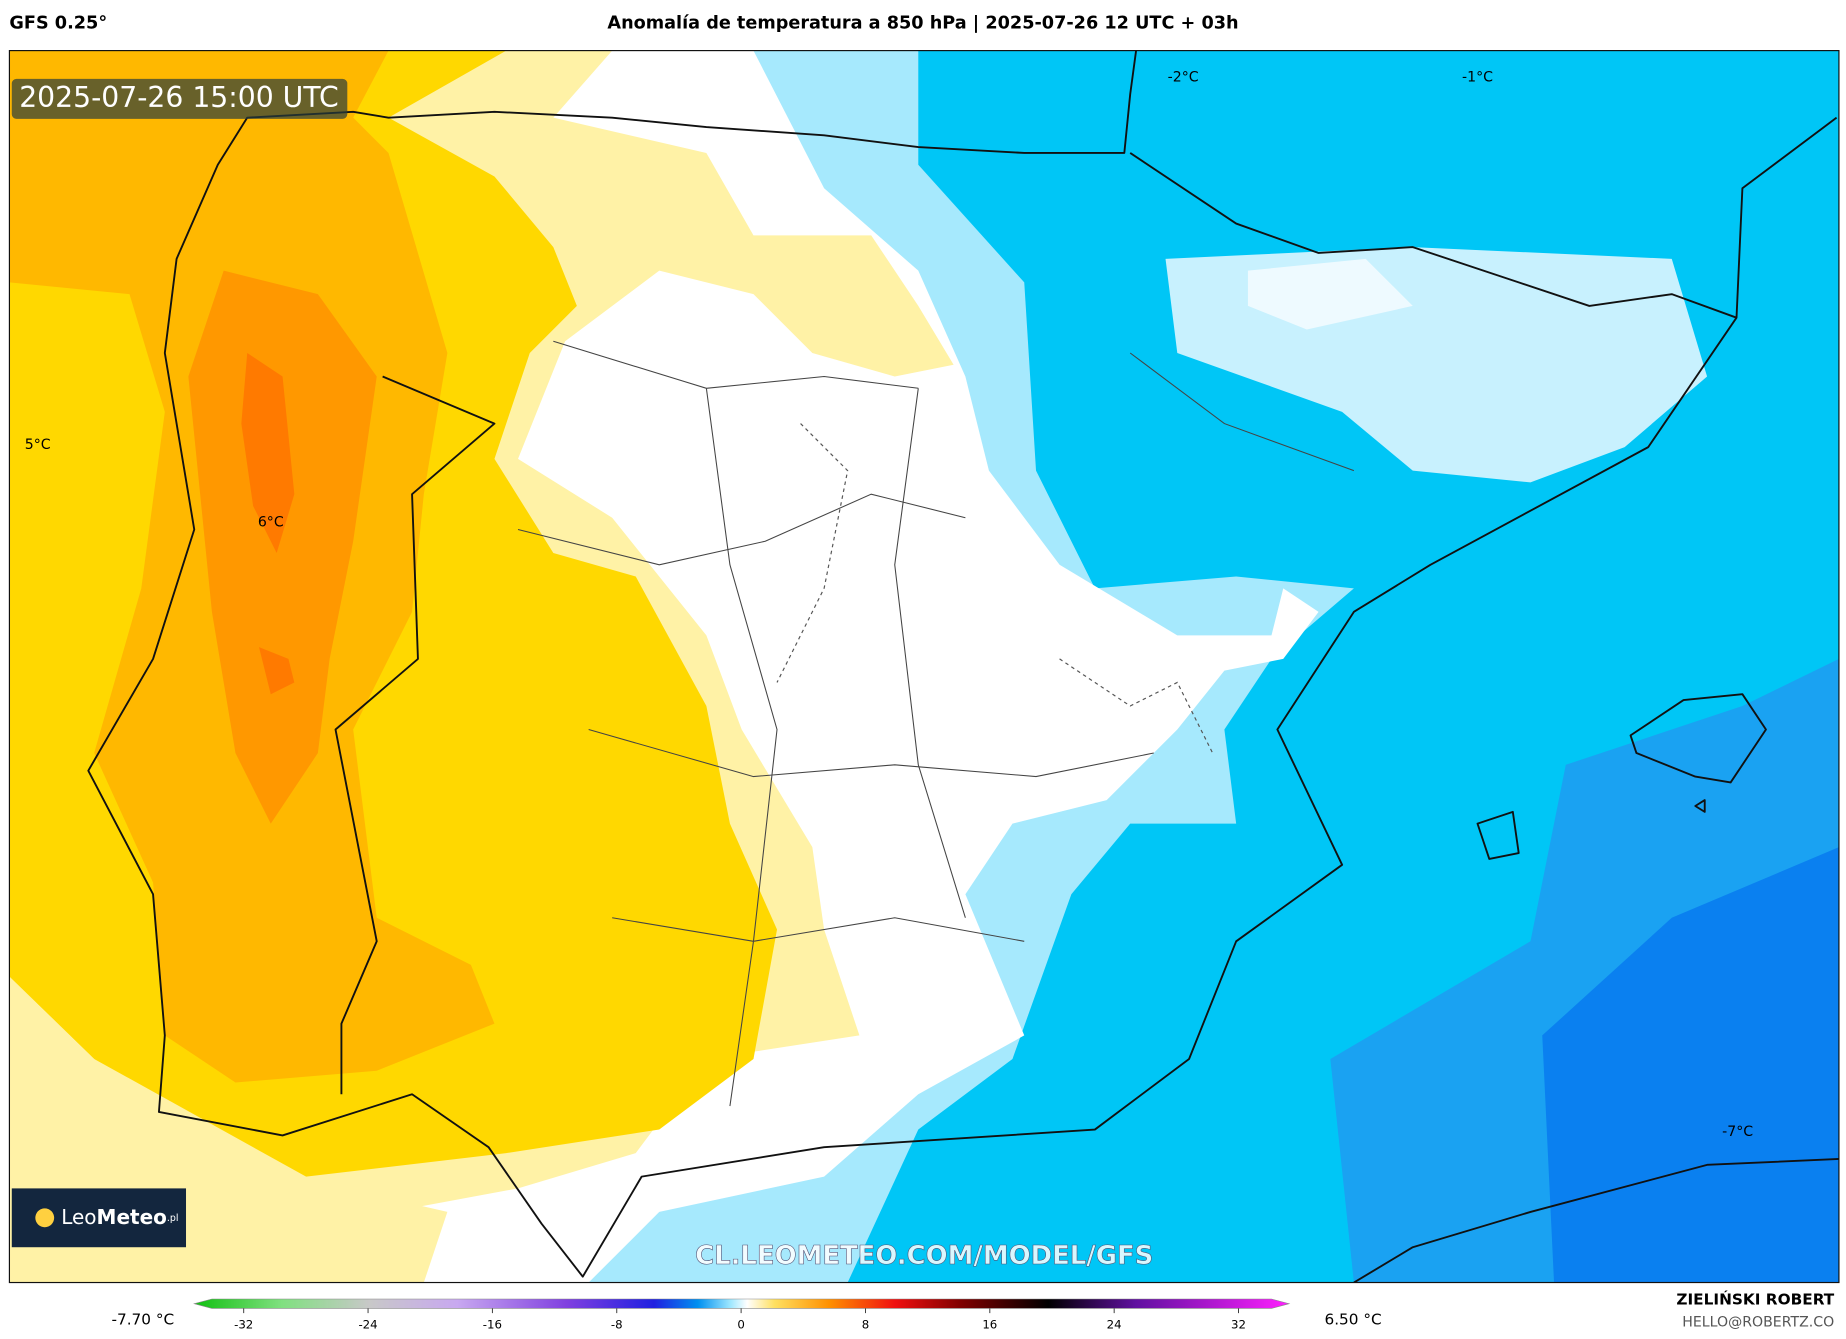 This screenshot has width=1846, height=1339. Describe the element at coordinates (1596, 1220) in the screenshot. I see `africa-coast` at that location.